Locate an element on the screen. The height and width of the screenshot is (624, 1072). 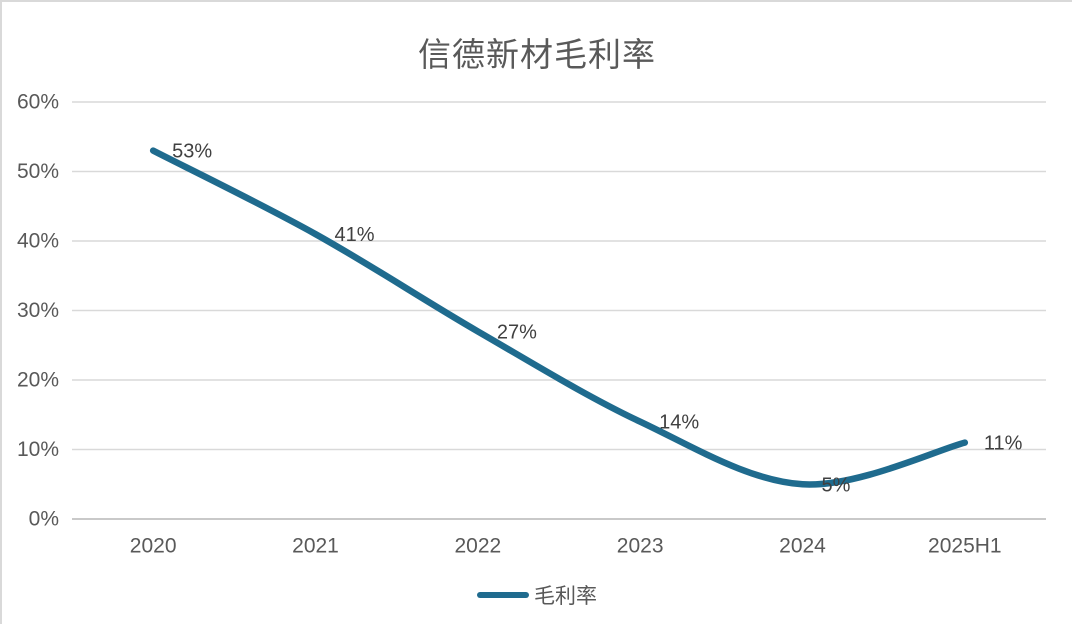
y-tick-label: 50% is located at coordinates (38, 171).